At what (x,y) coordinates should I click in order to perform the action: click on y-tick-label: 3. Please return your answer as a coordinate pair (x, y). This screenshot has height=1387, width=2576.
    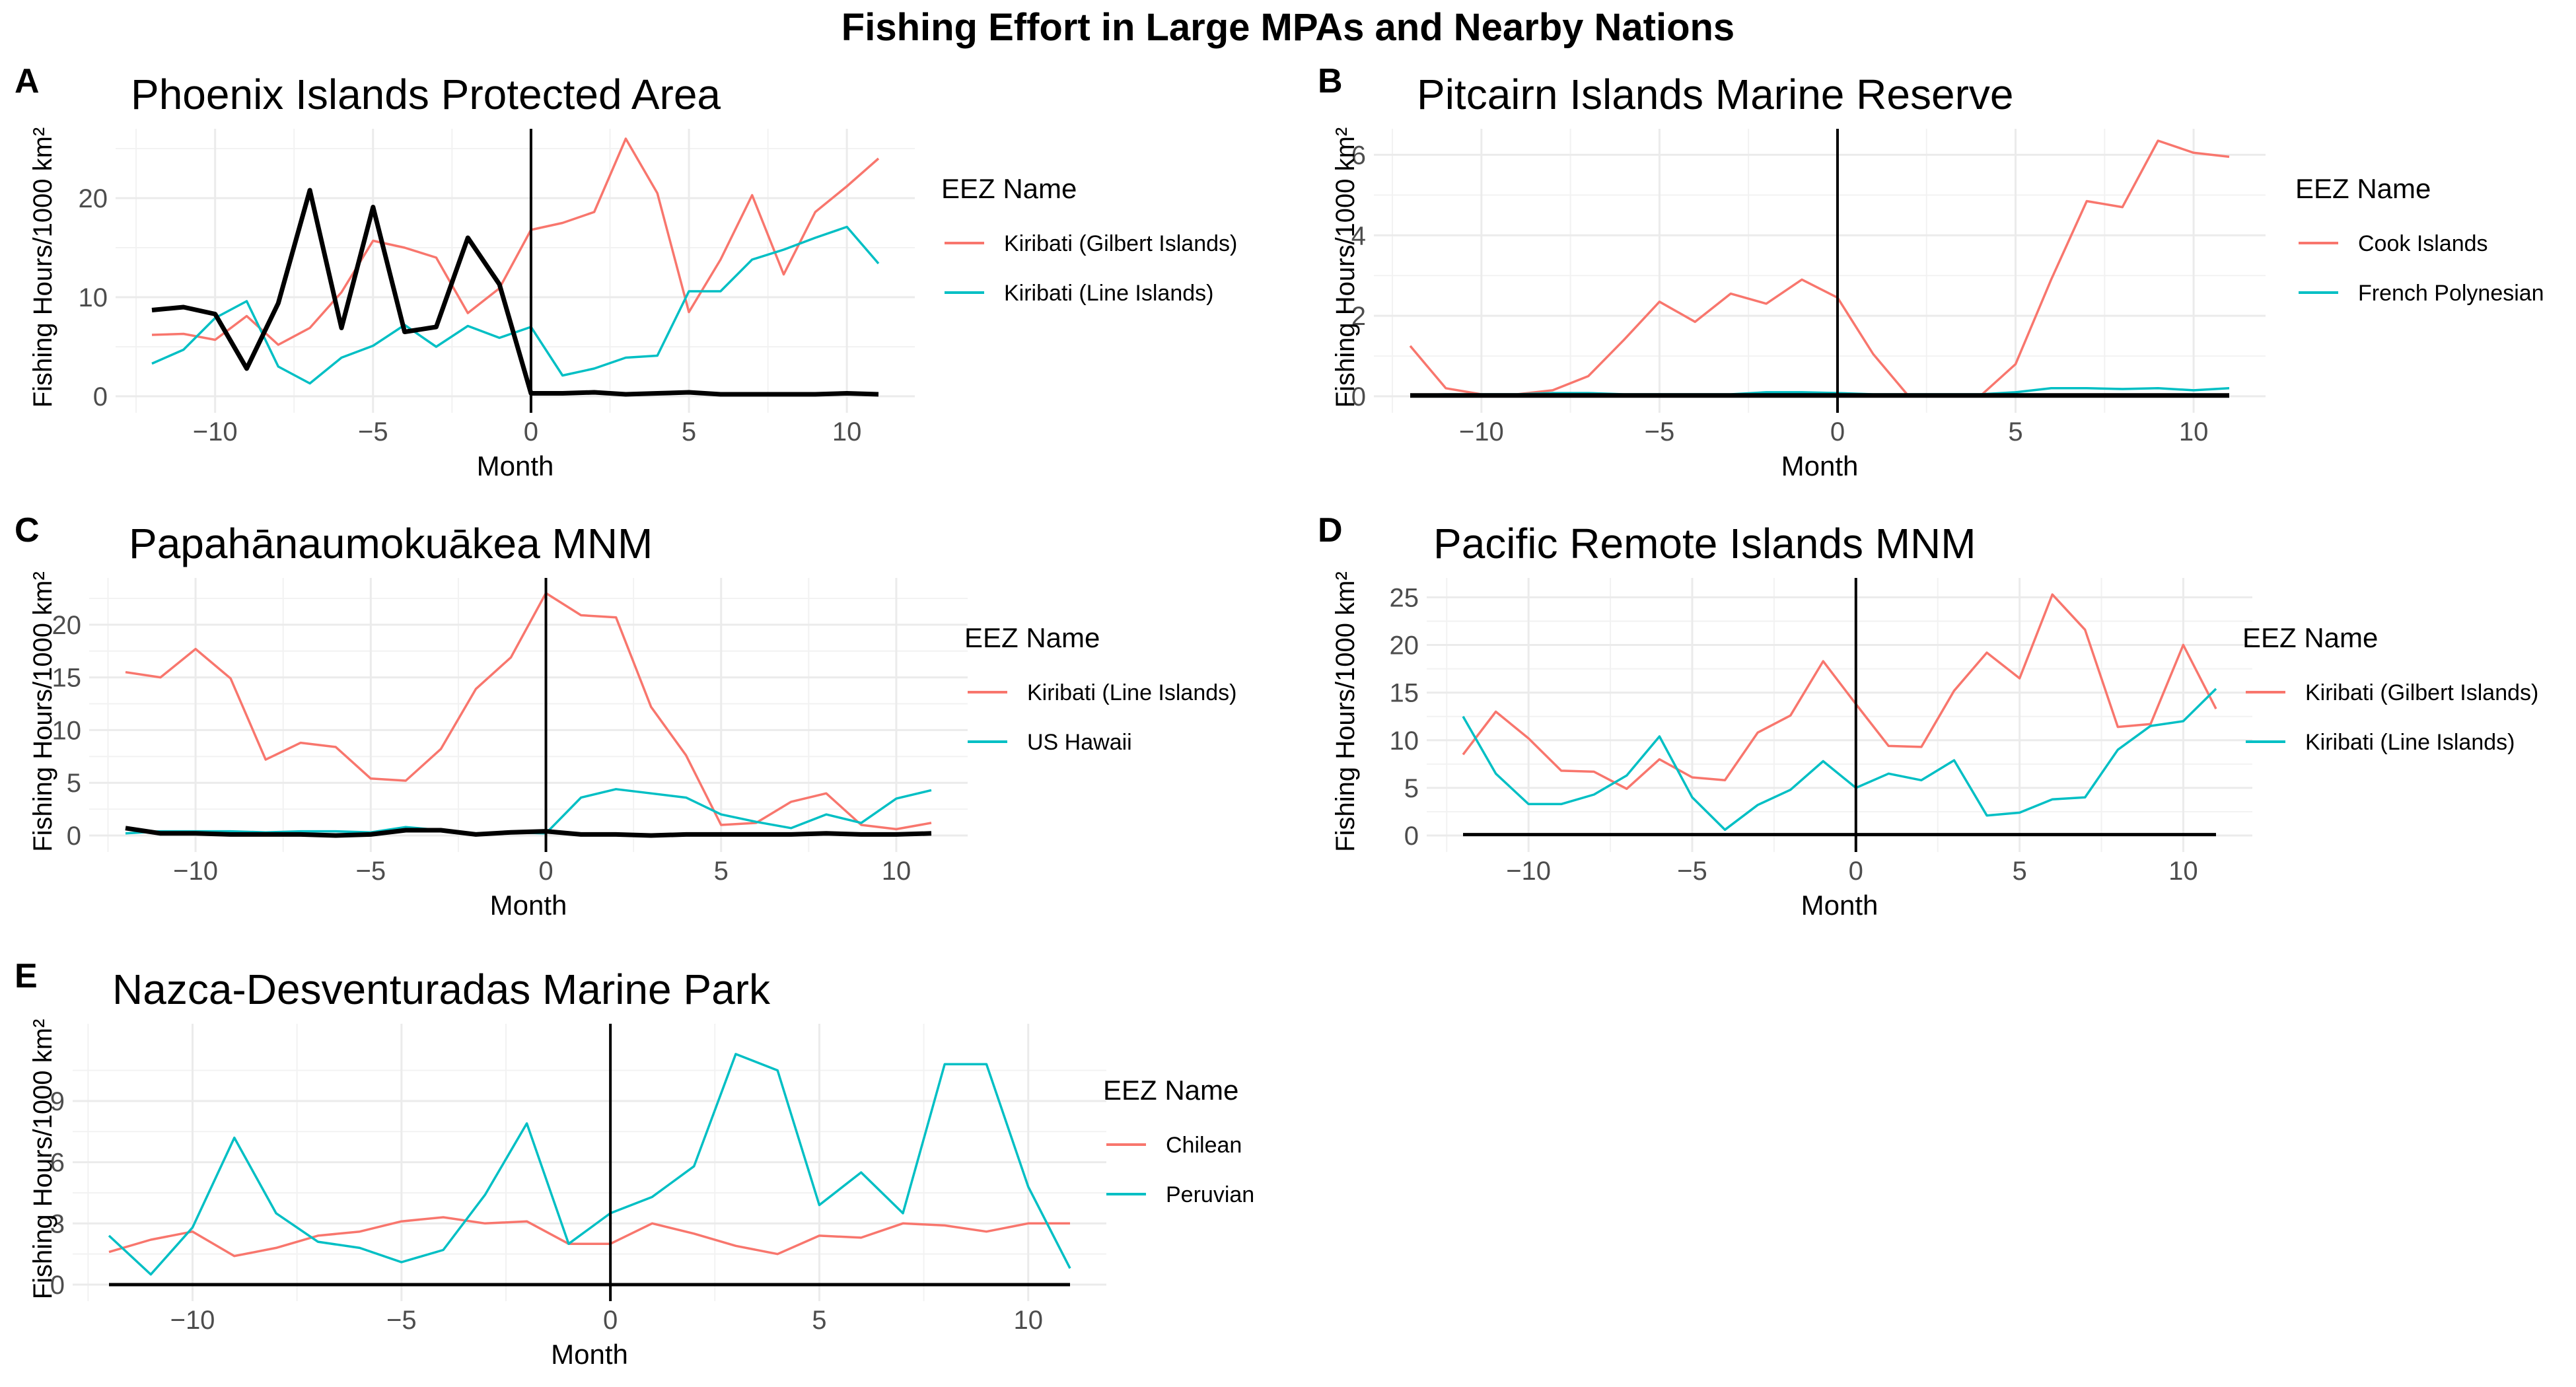
    Looking at the image, I should click on (58, 1223).